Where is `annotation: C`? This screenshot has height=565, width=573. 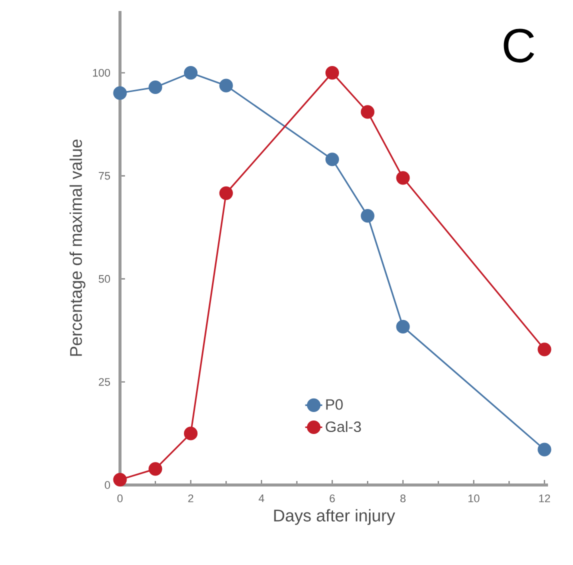
annotation: C is located at coordinates (519, 45).